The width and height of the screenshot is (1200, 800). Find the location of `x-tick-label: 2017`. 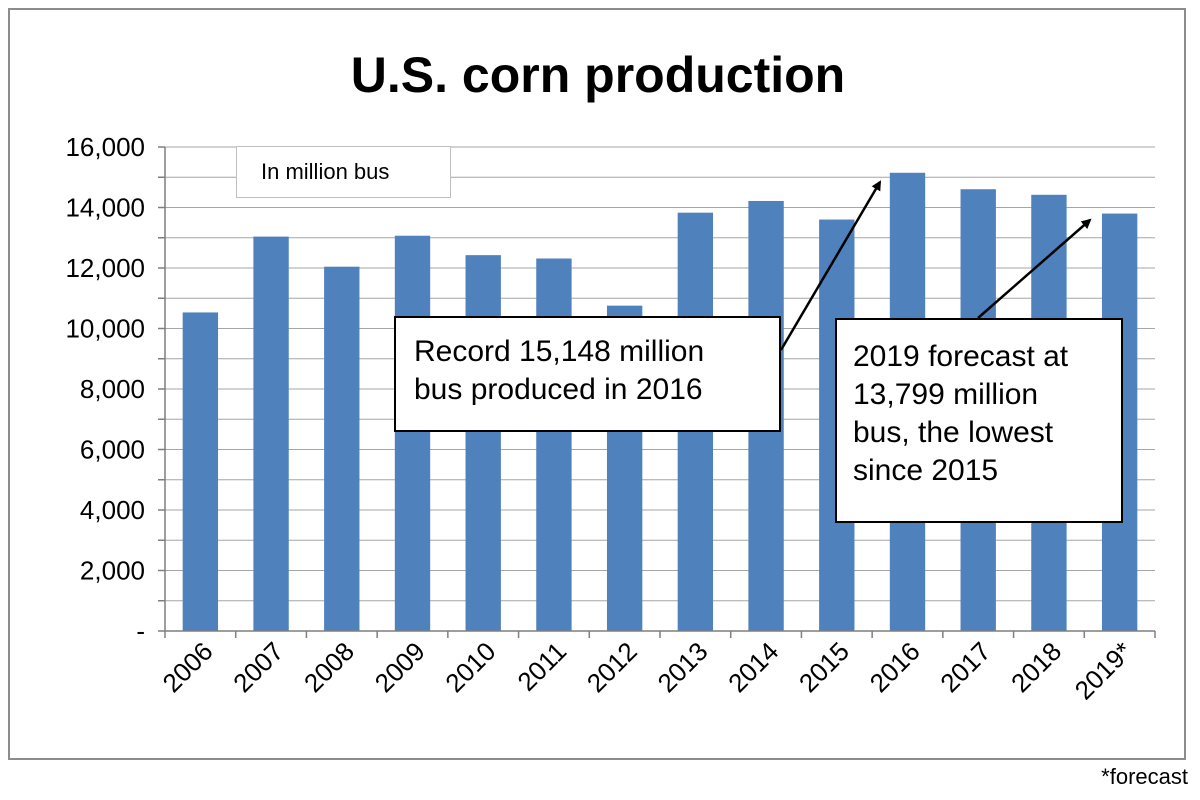

x-tick-label: 2017 is located at coordinates (965, 667).